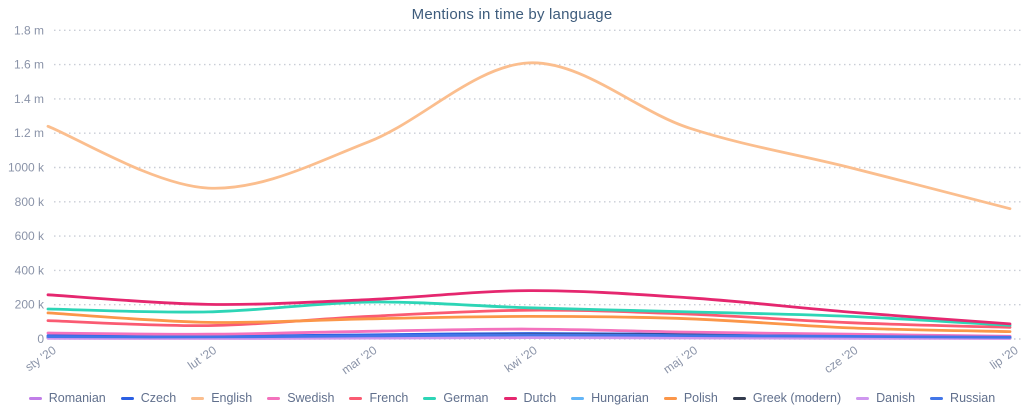 The height and width of the screenshot is (420, 1024). Describe the element at coordinates (521, 359) in the screenshot. I see `x-axis-tick-label: kwi '20` at that location.